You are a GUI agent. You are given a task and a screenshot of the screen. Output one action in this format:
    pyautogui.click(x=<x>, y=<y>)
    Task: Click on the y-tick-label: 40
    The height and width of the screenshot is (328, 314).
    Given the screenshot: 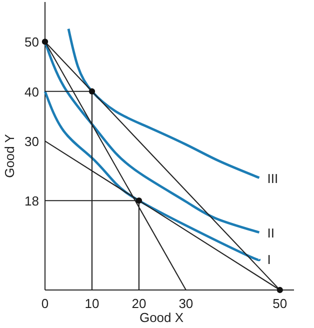 What is the action you would take?
    pyautogui.click(x=31, y=92)
    